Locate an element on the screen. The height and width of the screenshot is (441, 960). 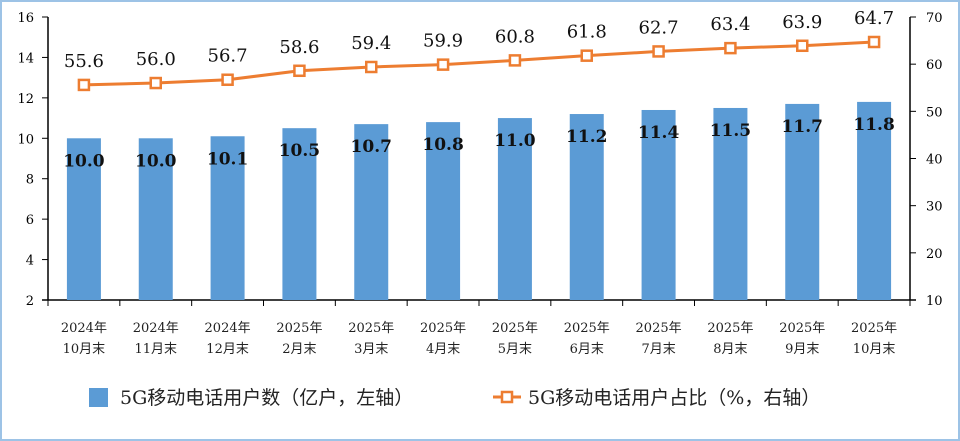
line-data-label: 56.0 is located at coordinates (156, 59).